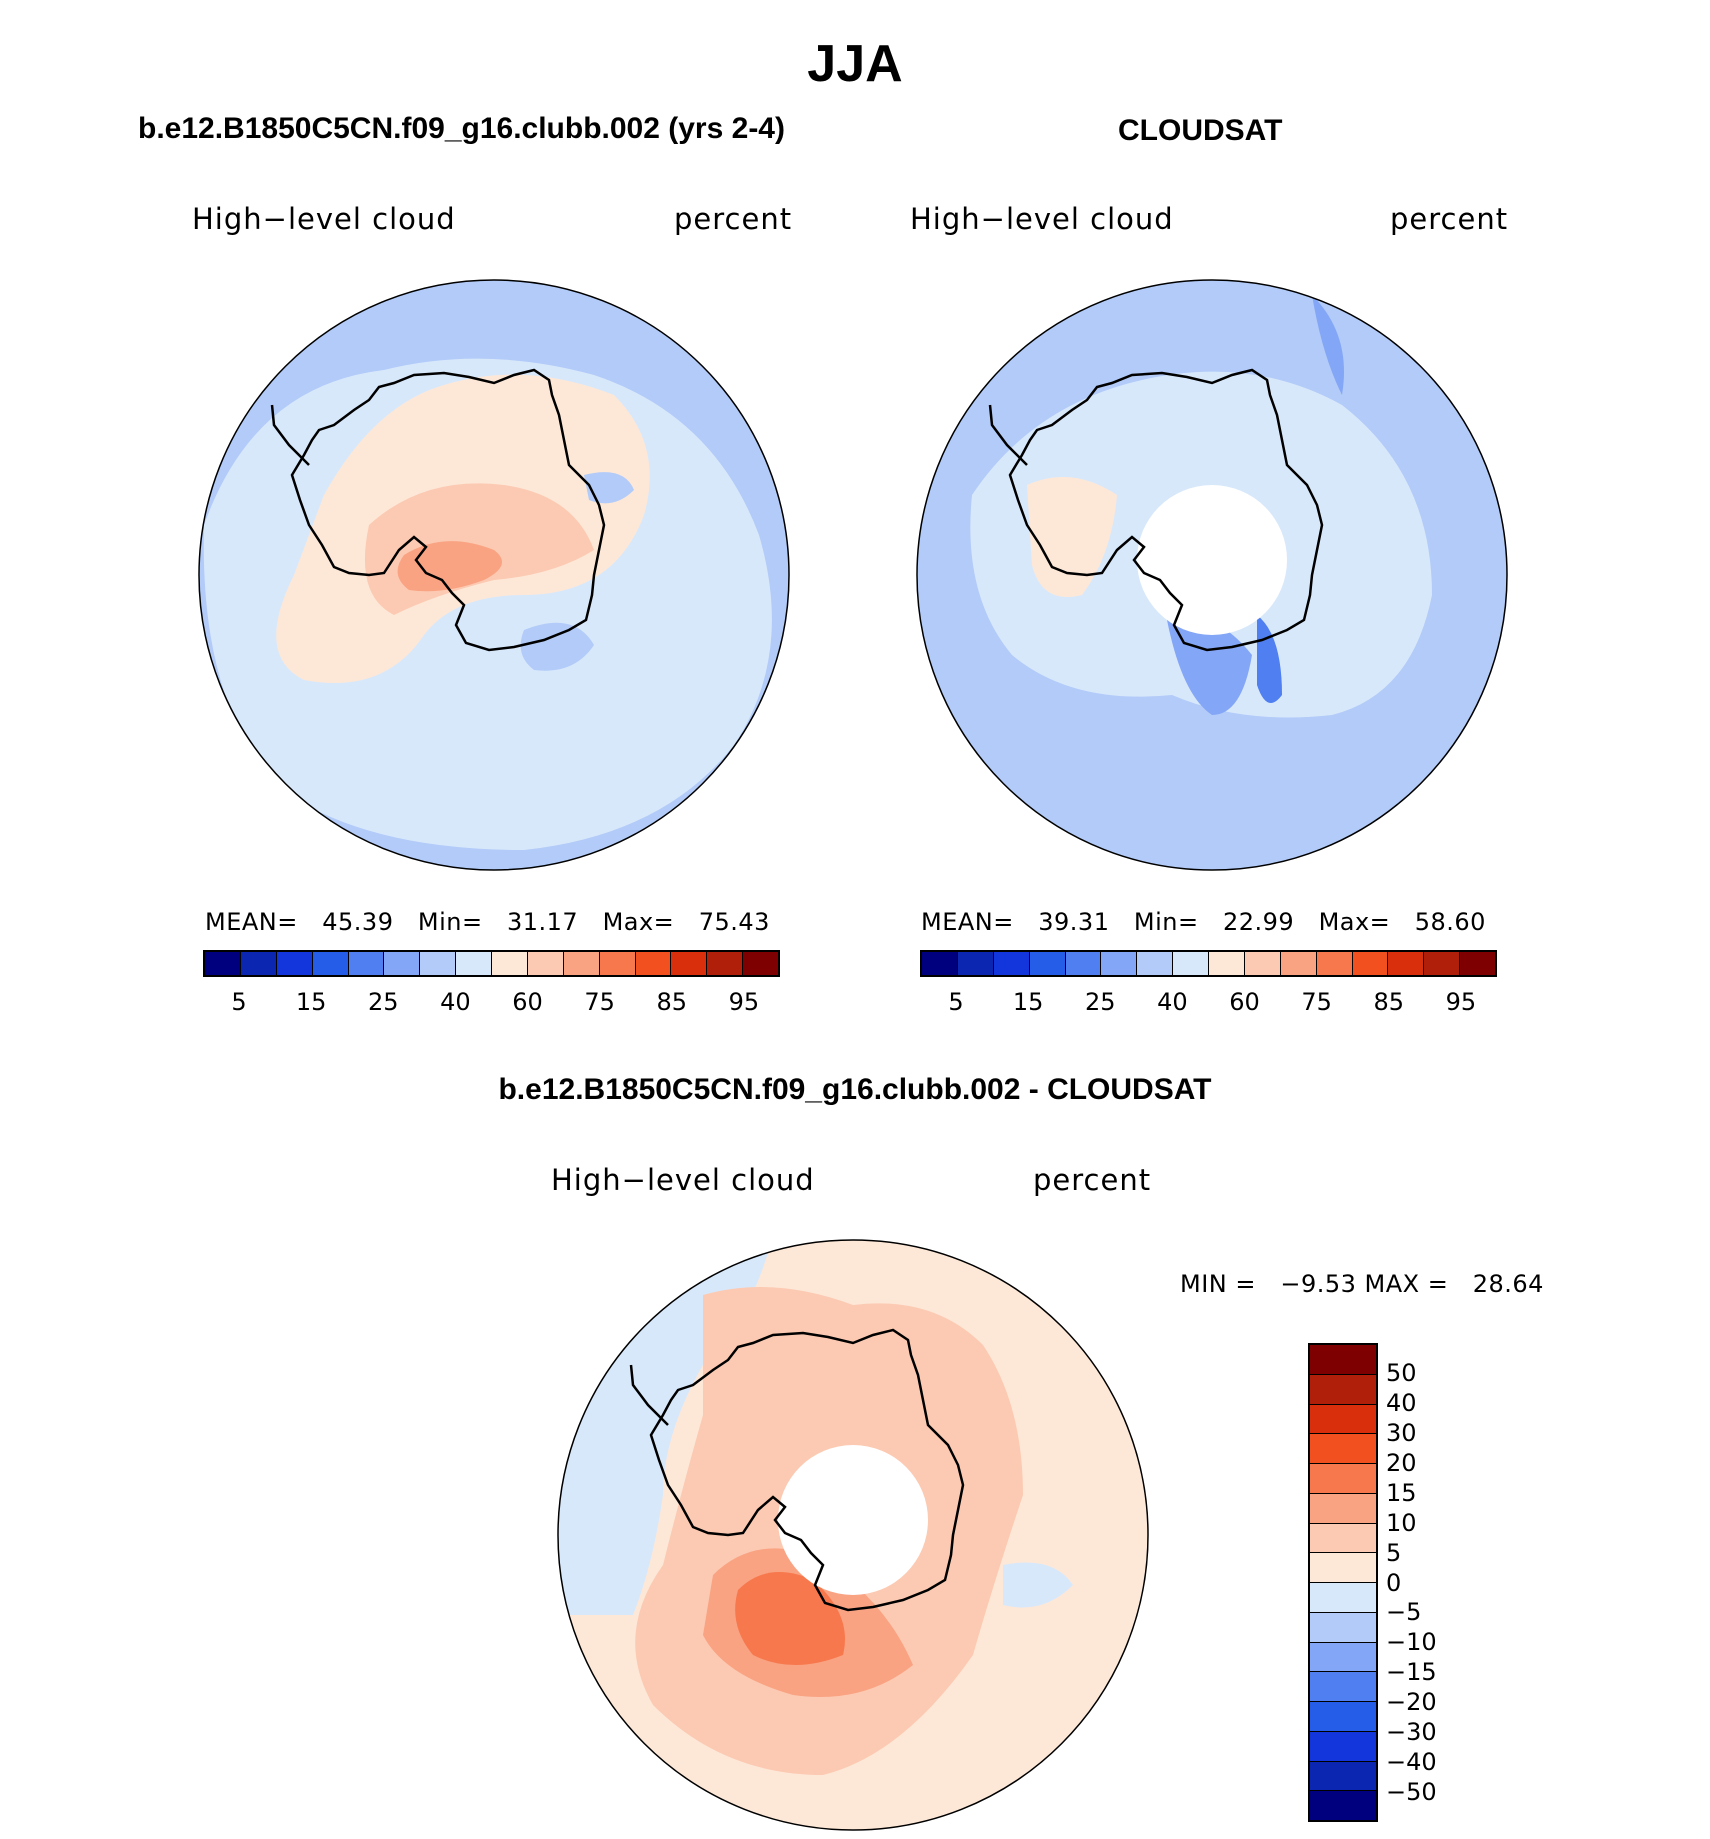 Image resolution: width=1710 pixels, height=1839 pixels. What do you see at coordinates (1008, 435) in the screenshot?
I see `obs-peninsula-coast` at bounding box center [1008, 435].